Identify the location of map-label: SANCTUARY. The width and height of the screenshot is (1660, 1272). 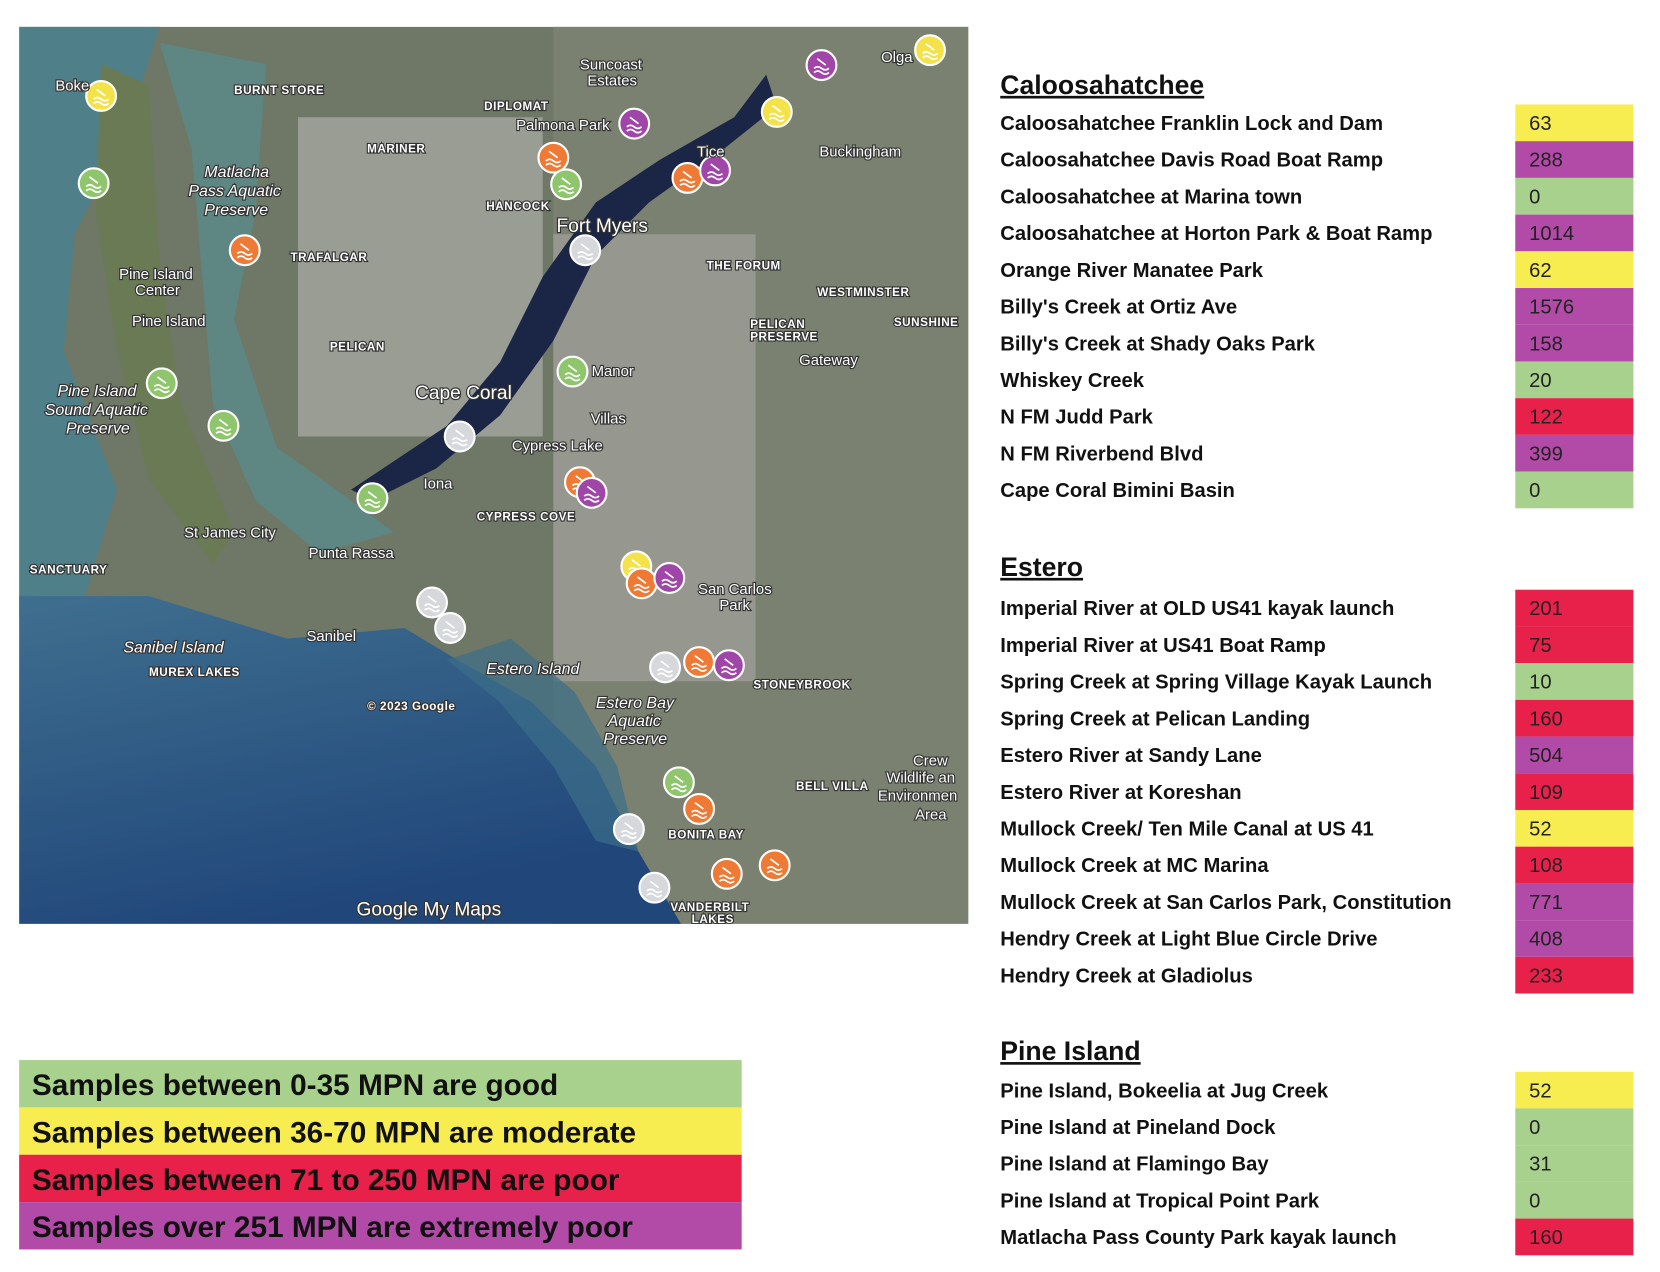
(69, 570).